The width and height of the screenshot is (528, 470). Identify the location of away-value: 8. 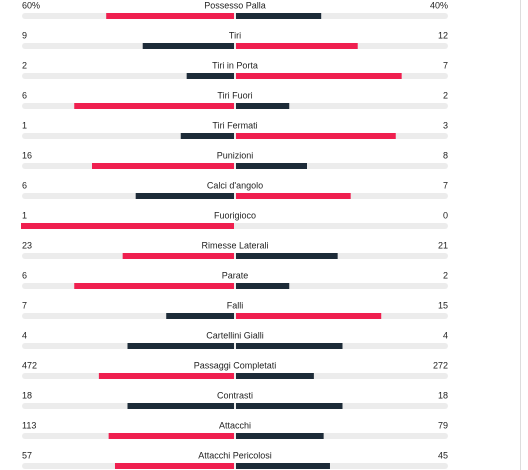
(445, 155).